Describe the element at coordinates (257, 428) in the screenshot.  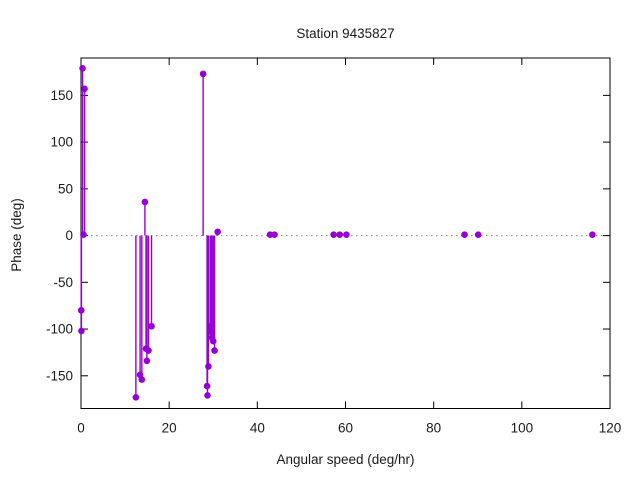
I see `x-tick-label: 40` at that location.